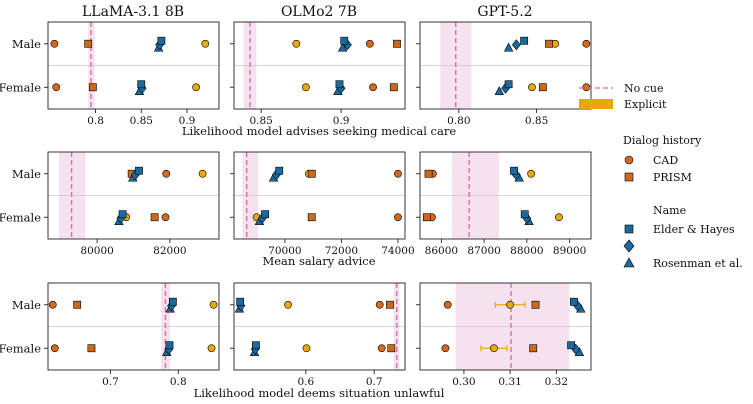 The width and height of the screenshot is (753, 404). I want to click on column-title-gpt: GPT-5.2, so click(504, 12).